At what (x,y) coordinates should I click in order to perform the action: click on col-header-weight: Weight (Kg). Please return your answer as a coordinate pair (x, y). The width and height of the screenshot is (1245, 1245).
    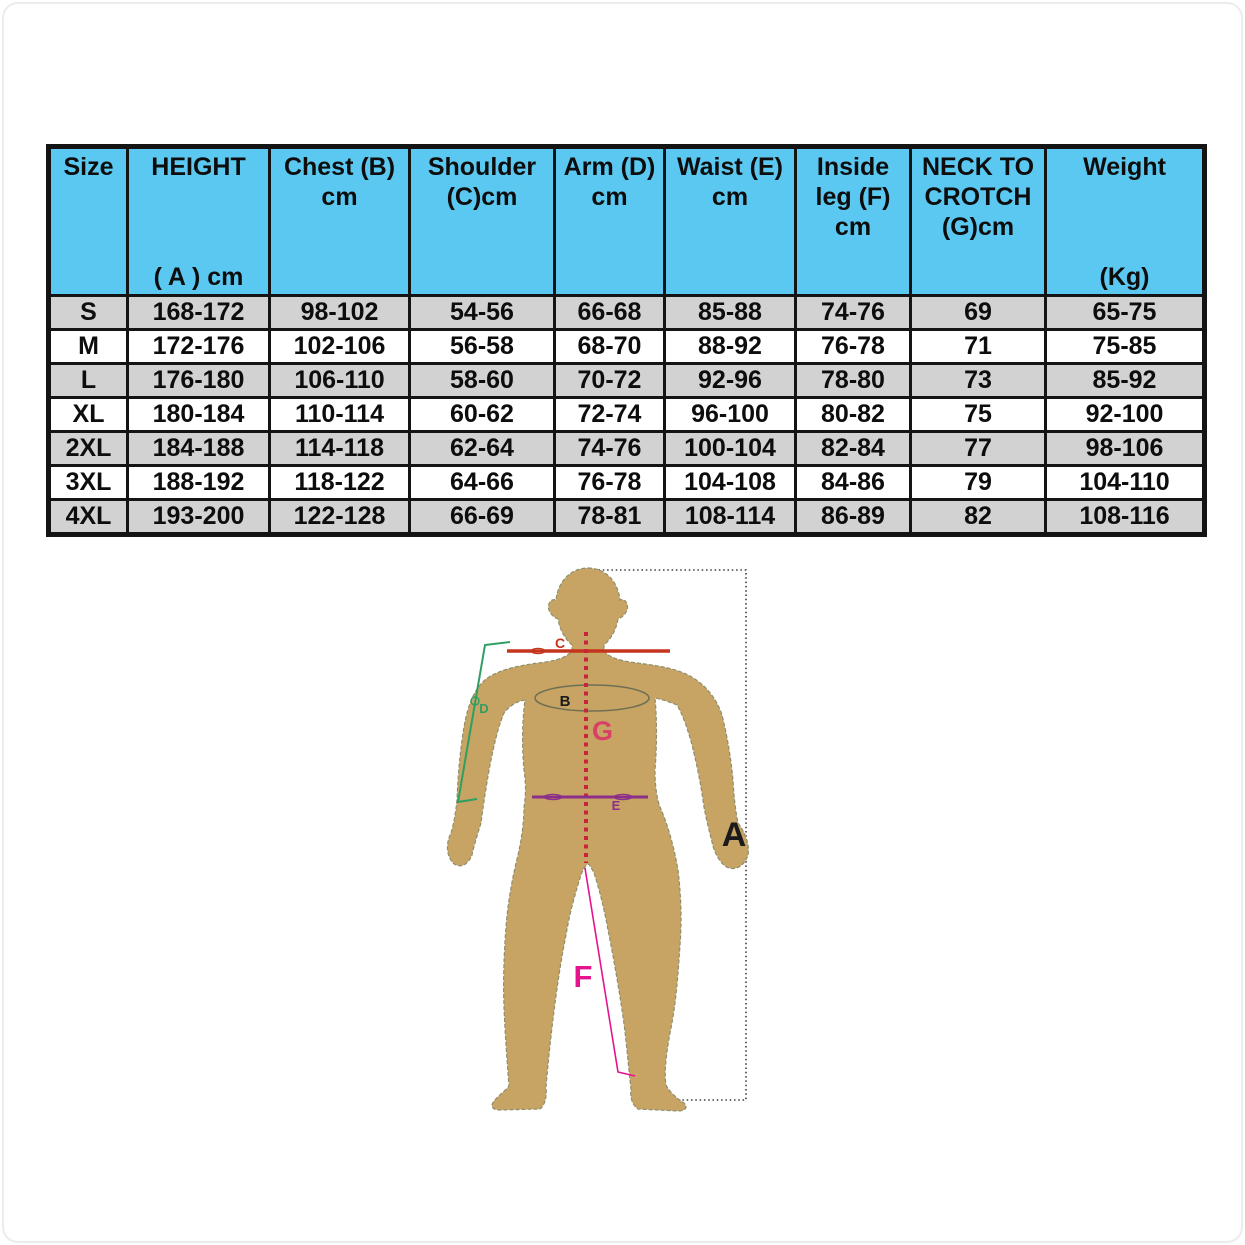
    Looking at the image, I should click on (1125, 221).